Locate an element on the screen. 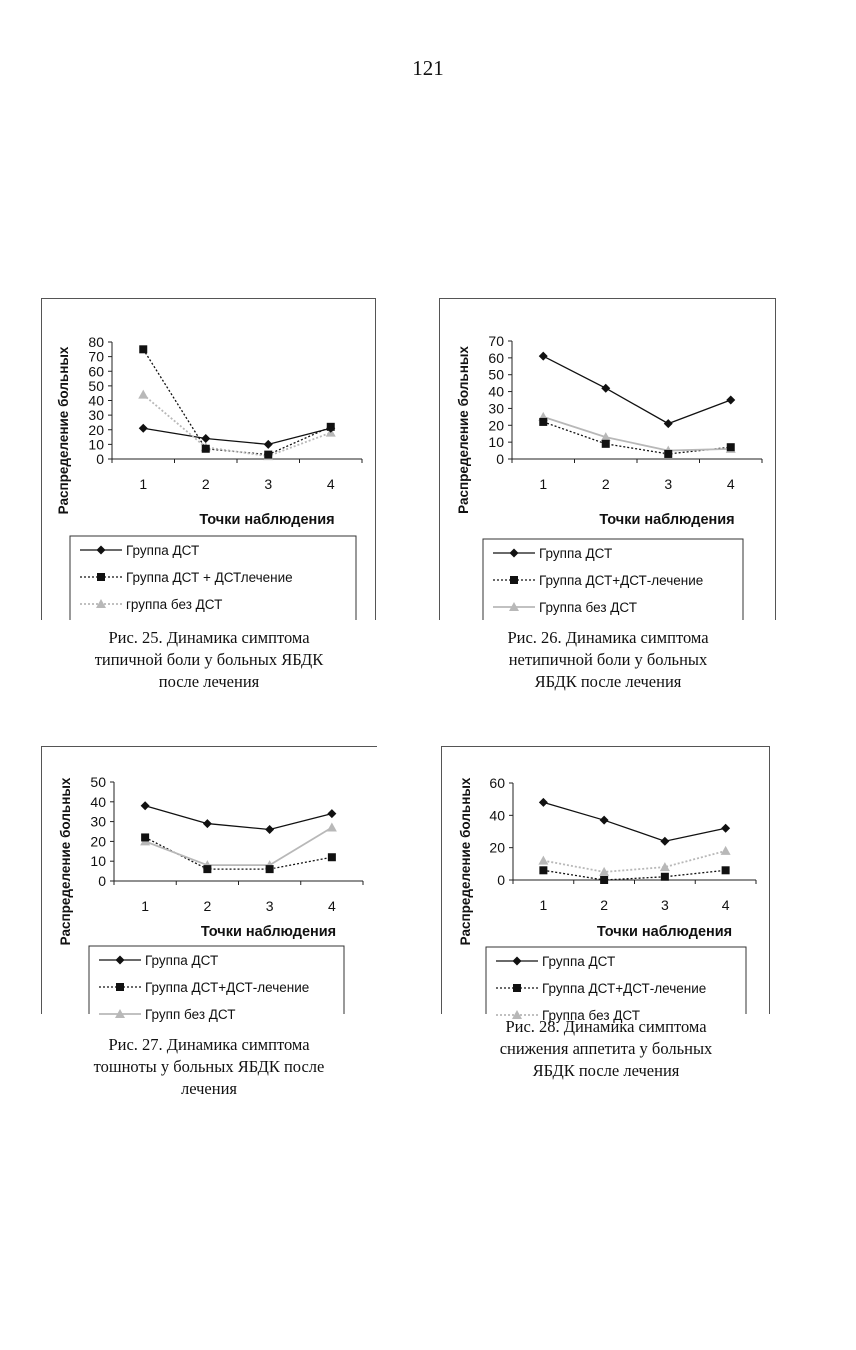 Image resolution: width=856 pixels, height=1350 pixels. caption-line-3: после лечения is located at coordinates (209, 681).